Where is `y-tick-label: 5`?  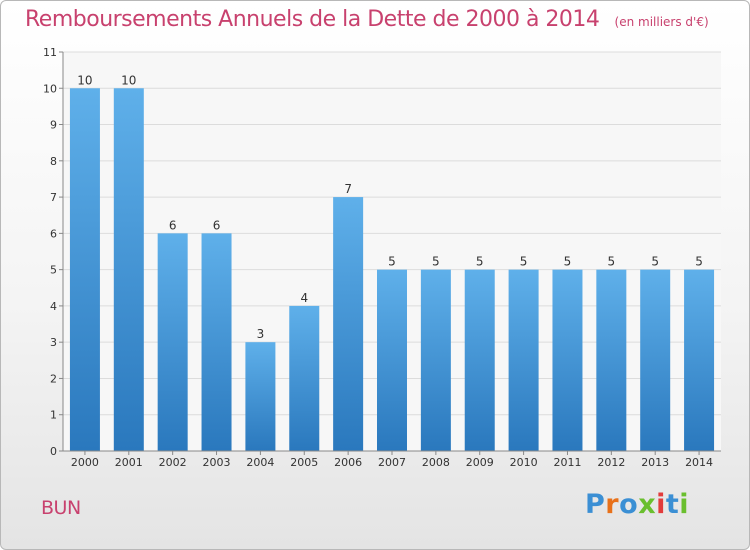
y-tick-label: 5 is located at coordinates (53, 270).